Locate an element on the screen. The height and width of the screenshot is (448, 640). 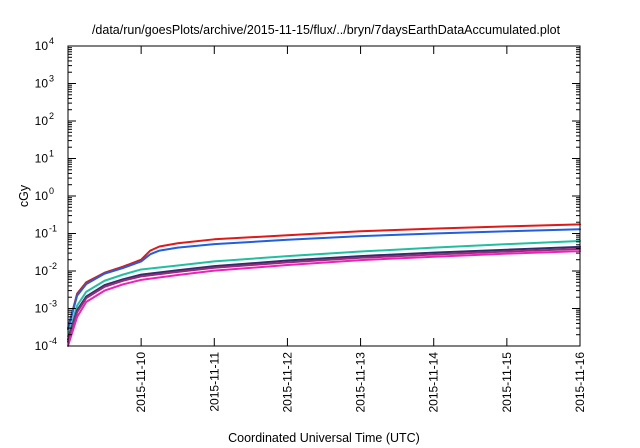
y-axis-label: cGy is located at coordinates (24, 195).